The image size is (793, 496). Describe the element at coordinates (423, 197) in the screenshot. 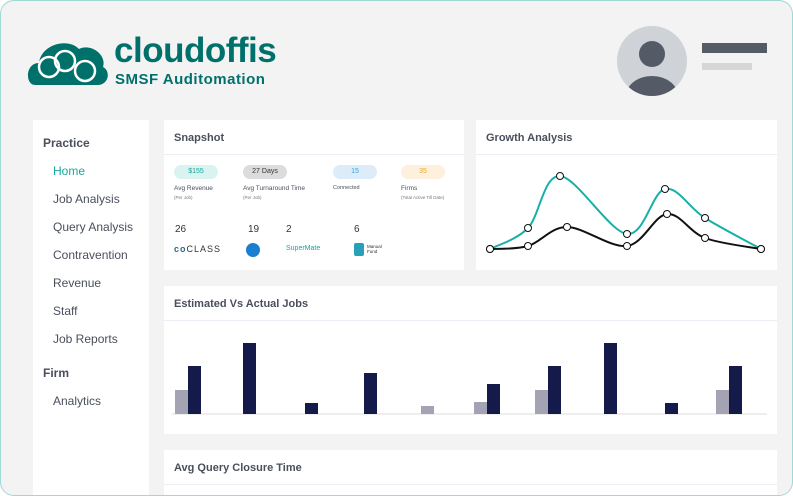

I see `firms-sub: (Total Active Till Date)` at that location.